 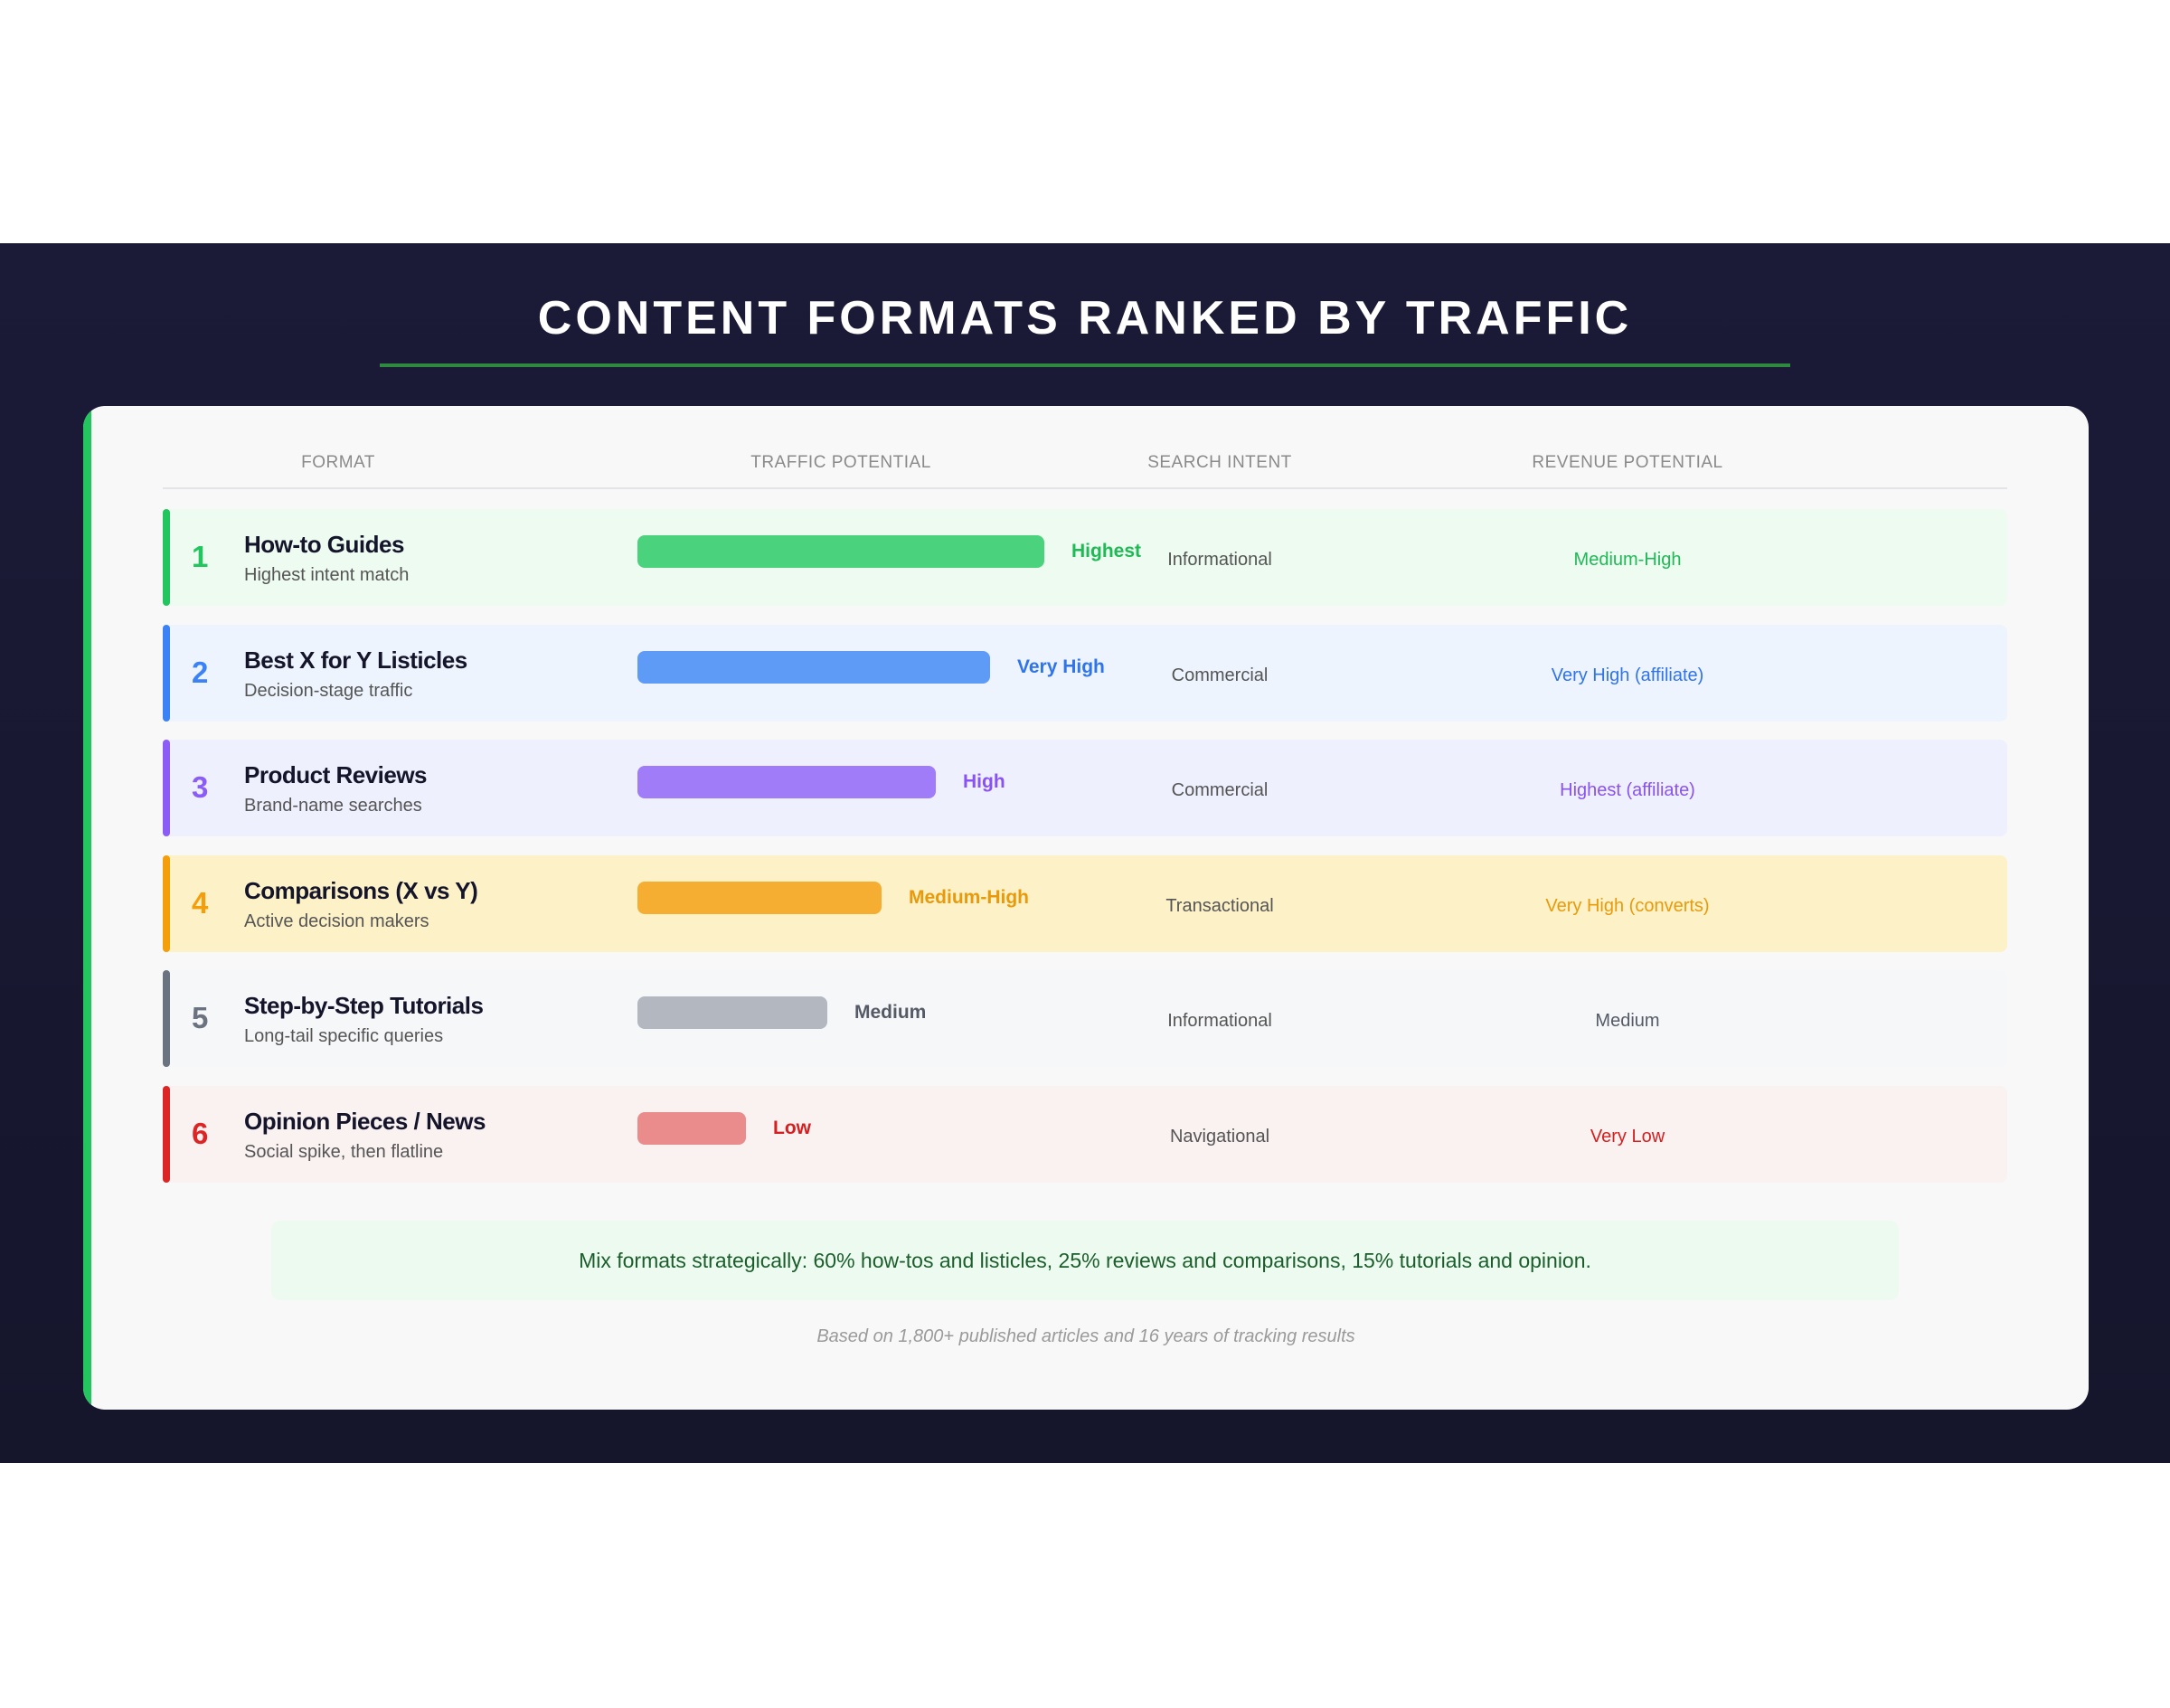 What do you see at coordinates (1085, 488) in the screenshot?
I see `header-divider` at bounding box center [1085, 488].